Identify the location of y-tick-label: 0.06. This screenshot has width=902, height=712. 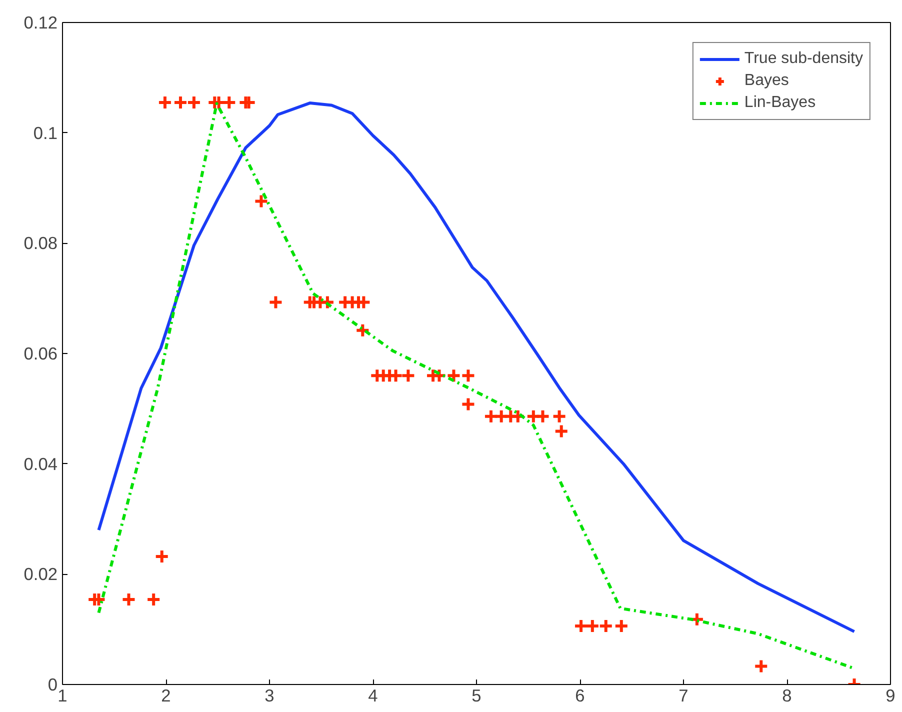
(41, 354).